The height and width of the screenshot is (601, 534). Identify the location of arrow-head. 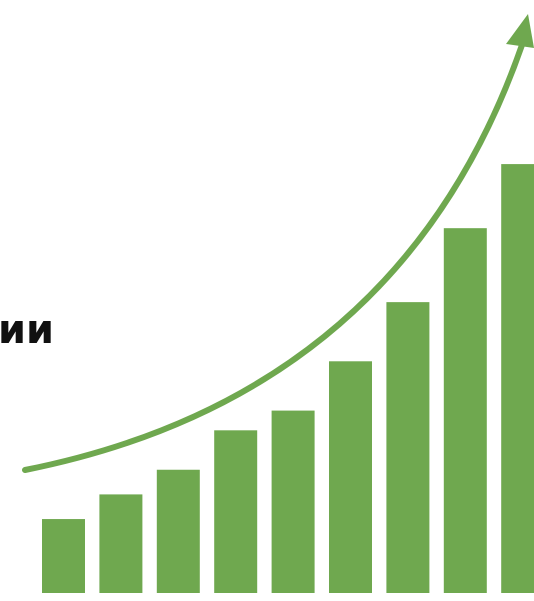
(520, 31).